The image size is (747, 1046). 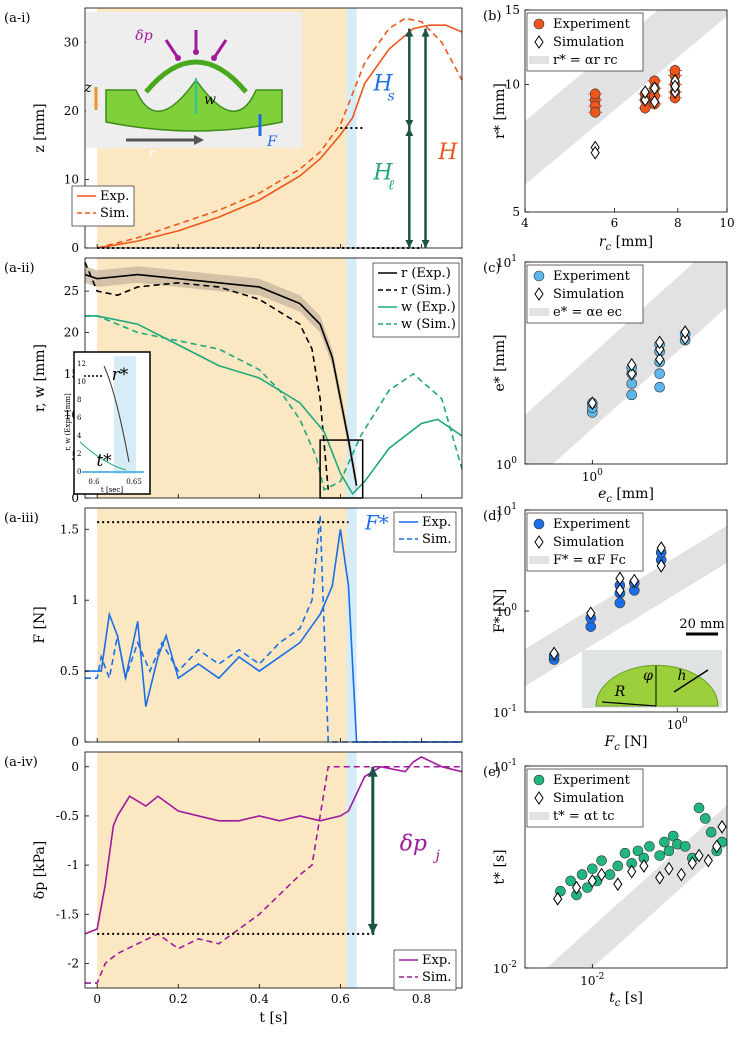 What do you see at coordinates (516, 212) in the screenshot?
I see `y-tick-label: 5` at bounding box center [516, 212].